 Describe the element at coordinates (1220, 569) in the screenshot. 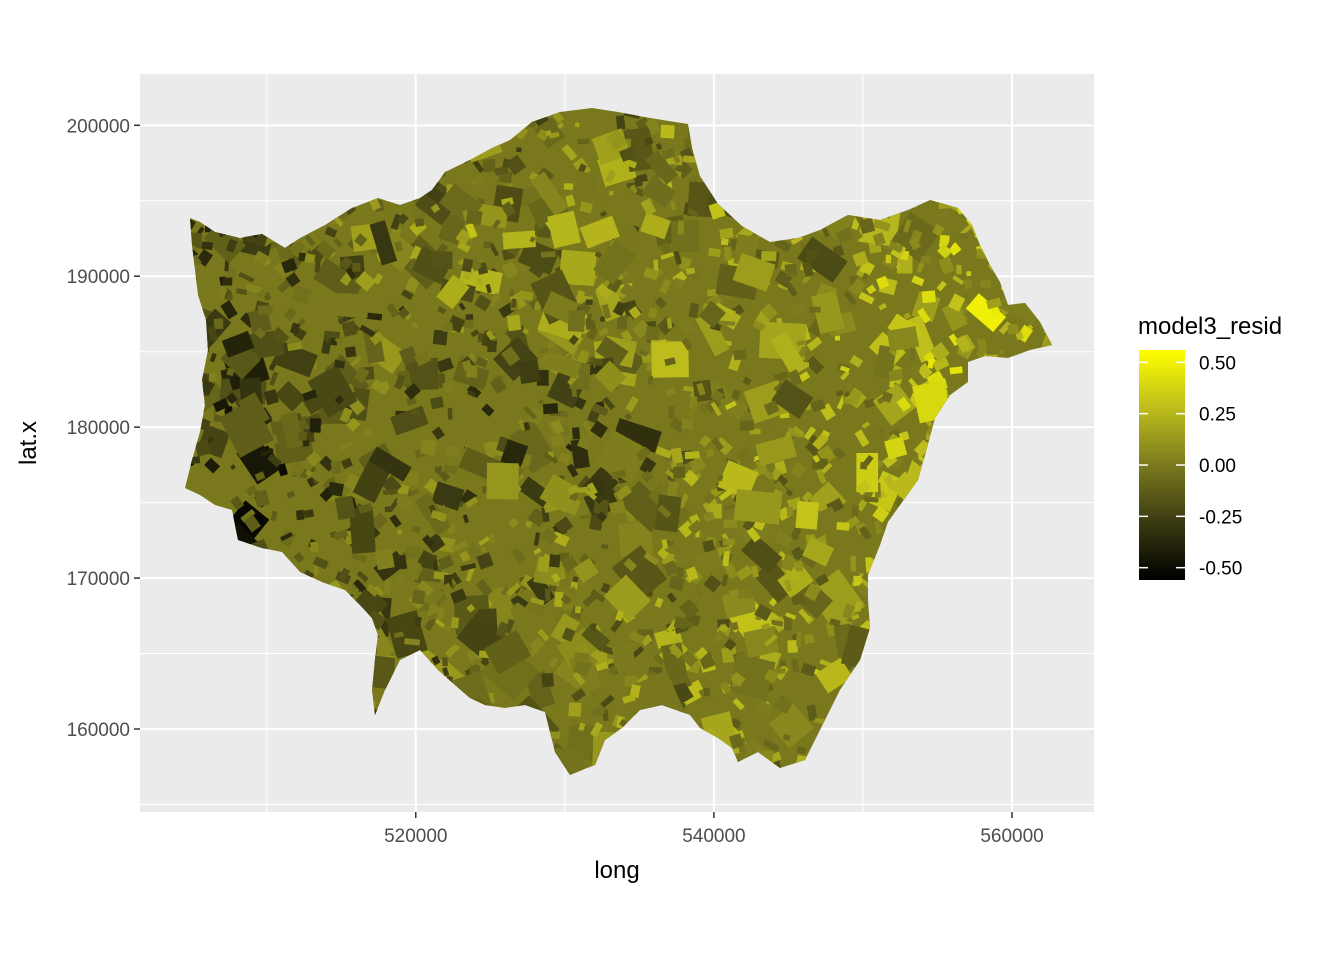

I see `legend-label: -0.50` at that location.